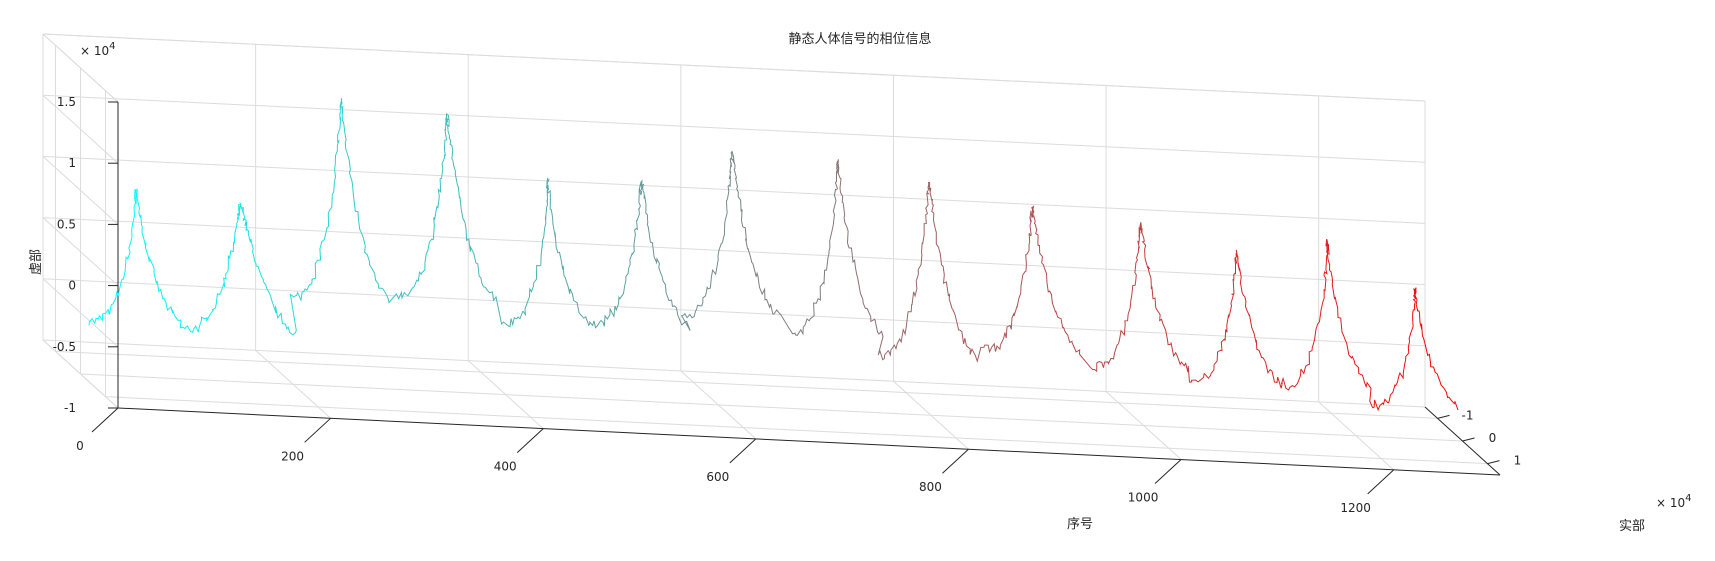 The width and height of the screenshot is (1715, 561). Describe the element at coordinates (292, 456) in the screenshot. I see `x-tick-label-1: 200` at that location.